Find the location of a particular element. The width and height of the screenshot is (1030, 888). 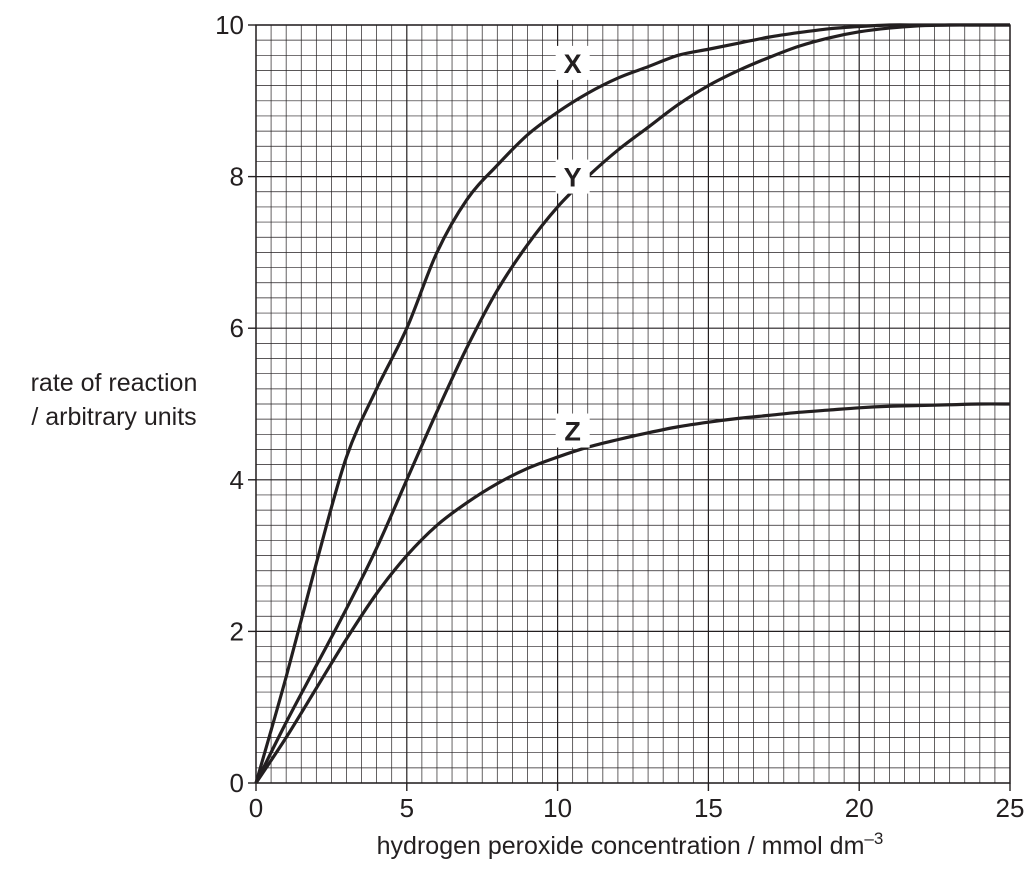

y-tick-label: 8 is located at coordinates (237, 177).